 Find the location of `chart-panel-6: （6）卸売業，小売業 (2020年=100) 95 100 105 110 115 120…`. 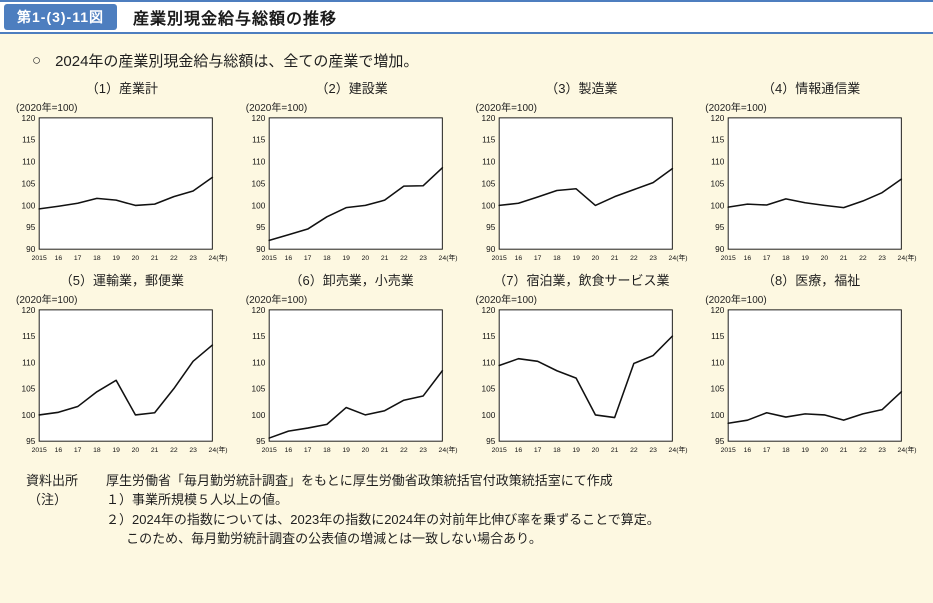

chart-panel-6: （6）卸売業，小売業 (2020年=100) 95 100 105 110 115 120… is located at coordinates (352, 364).